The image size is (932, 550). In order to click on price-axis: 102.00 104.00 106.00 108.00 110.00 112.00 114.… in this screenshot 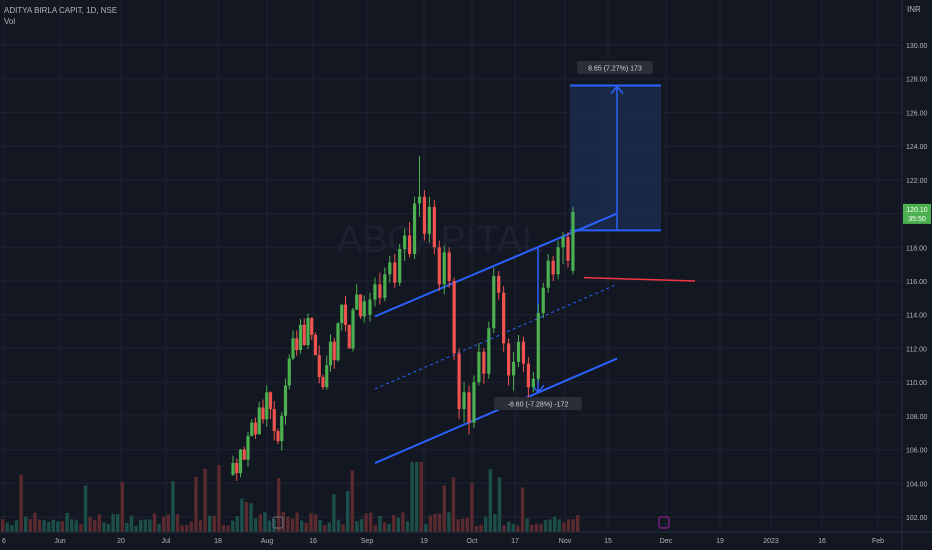, I will do `click(916, 275)`.